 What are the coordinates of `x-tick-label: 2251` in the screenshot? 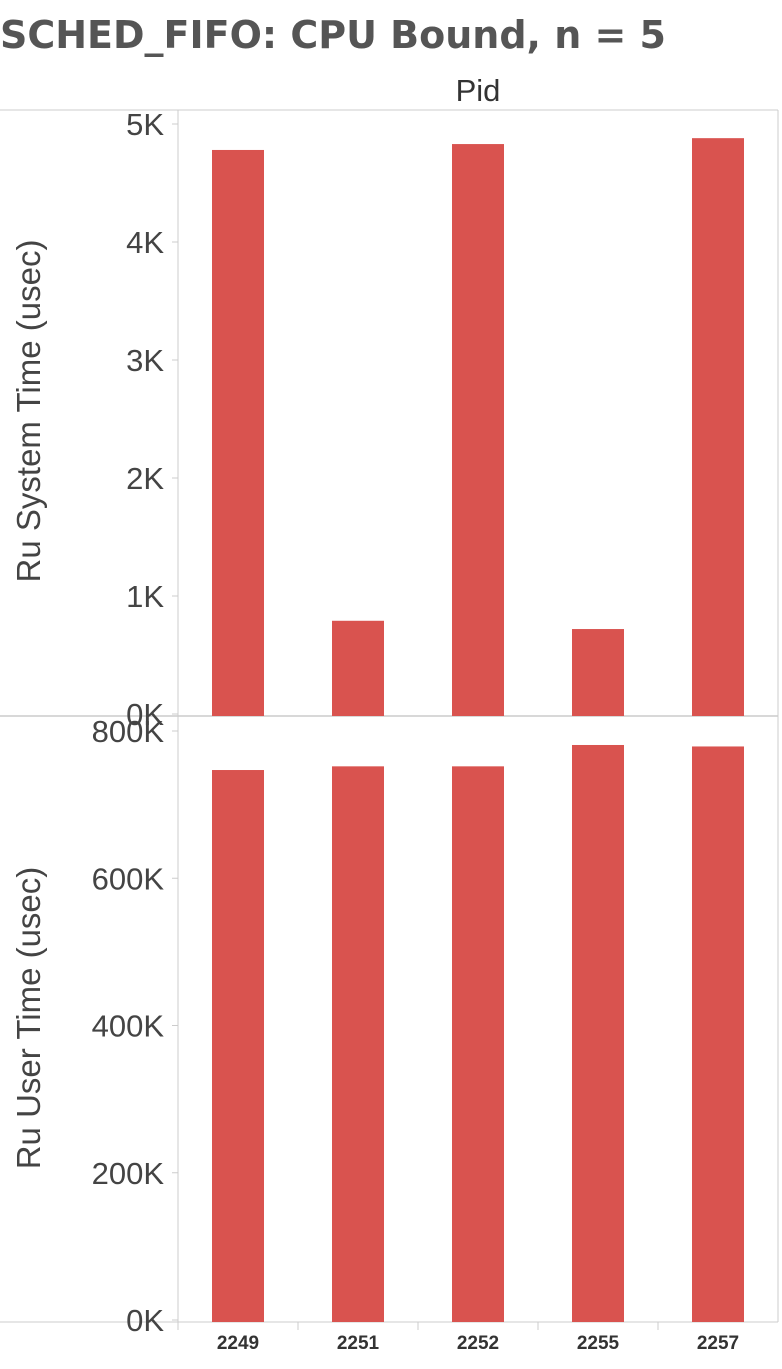 It's located at (358, 1343).